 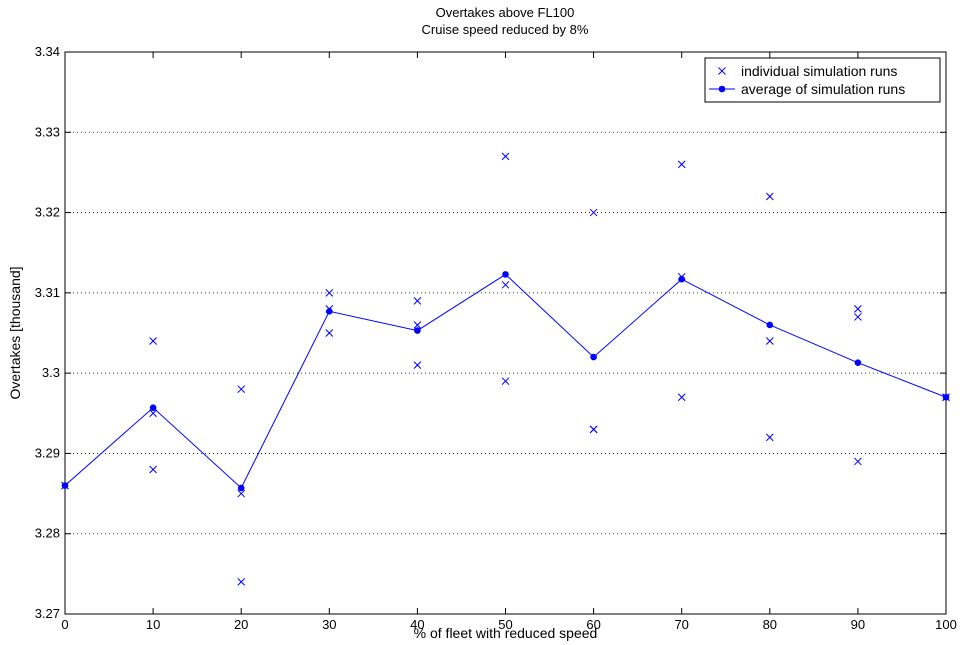 I want to click on chart-title: Overtakes above FL100, so click(x=505, y=12).